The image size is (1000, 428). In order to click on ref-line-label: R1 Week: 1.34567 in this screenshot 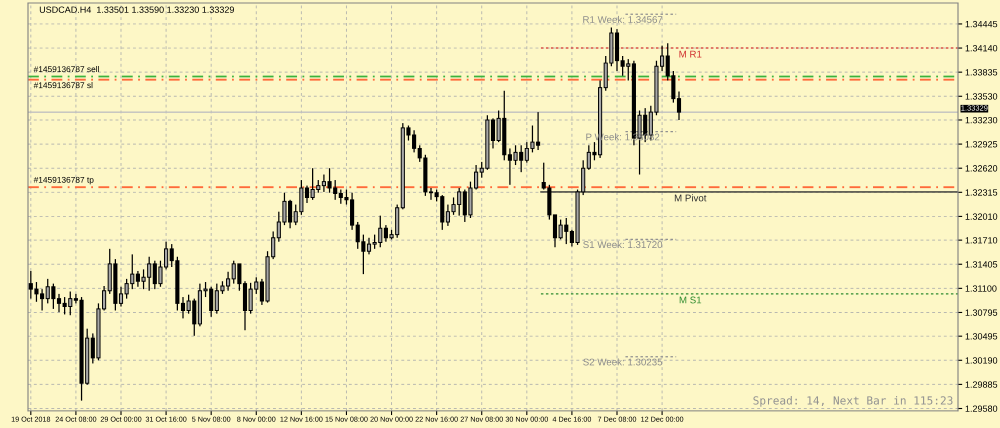, I will do `click(622, 20)`.